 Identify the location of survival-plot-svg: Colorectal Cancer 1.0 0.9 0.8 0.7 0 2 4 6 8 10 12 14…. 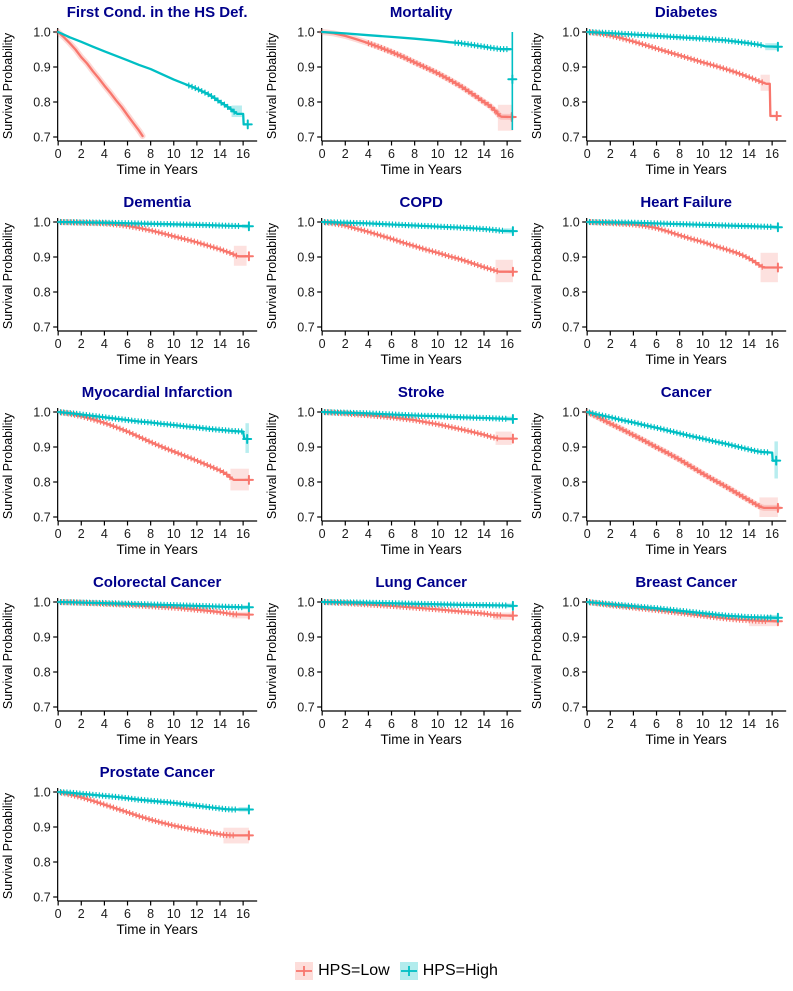
(129, 660).